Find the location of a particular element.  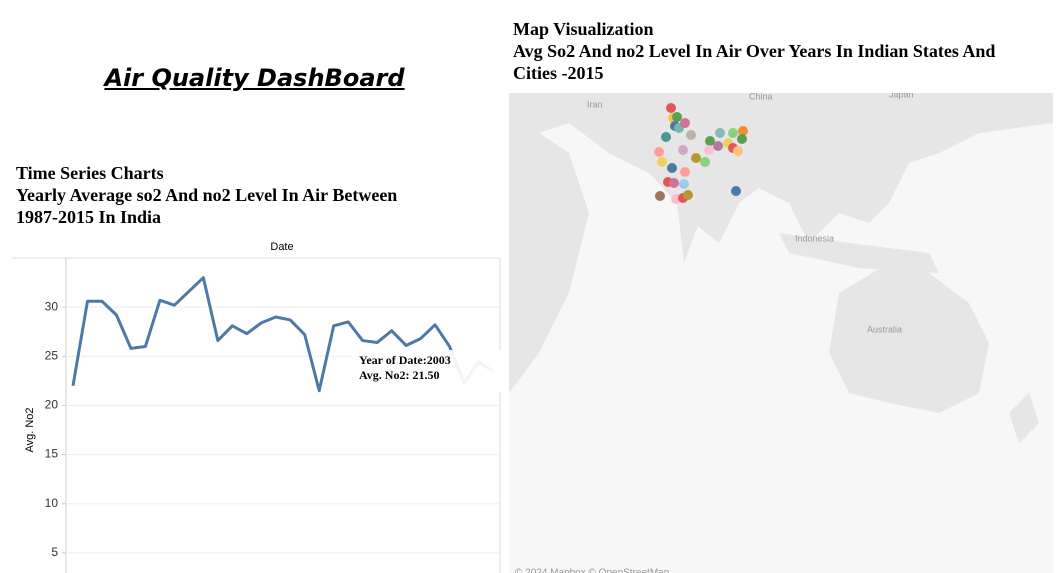

map-label: Australia is located at coordinates (884, 329).